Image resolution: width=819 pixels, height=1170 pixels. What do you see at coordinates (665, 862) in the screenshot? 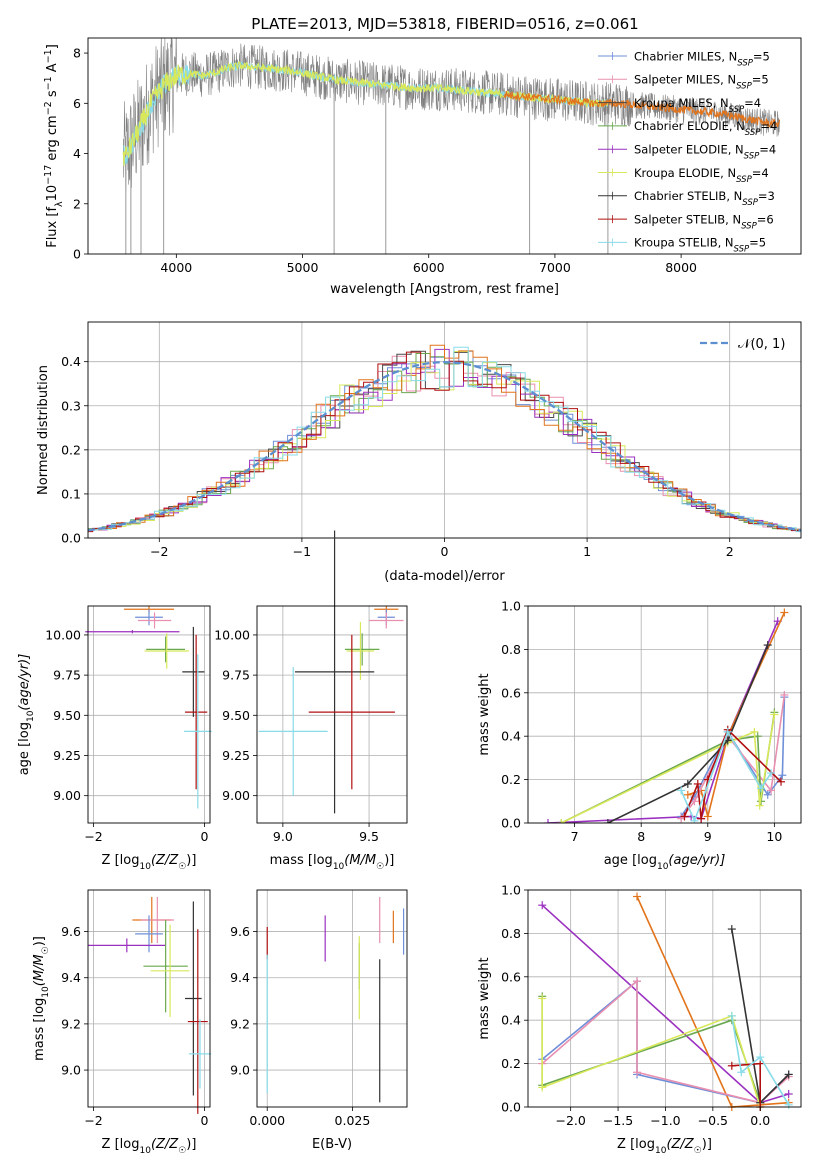
I see `x-axis-label: age [log10(age/yr)]` at bounding box center [665, 862].